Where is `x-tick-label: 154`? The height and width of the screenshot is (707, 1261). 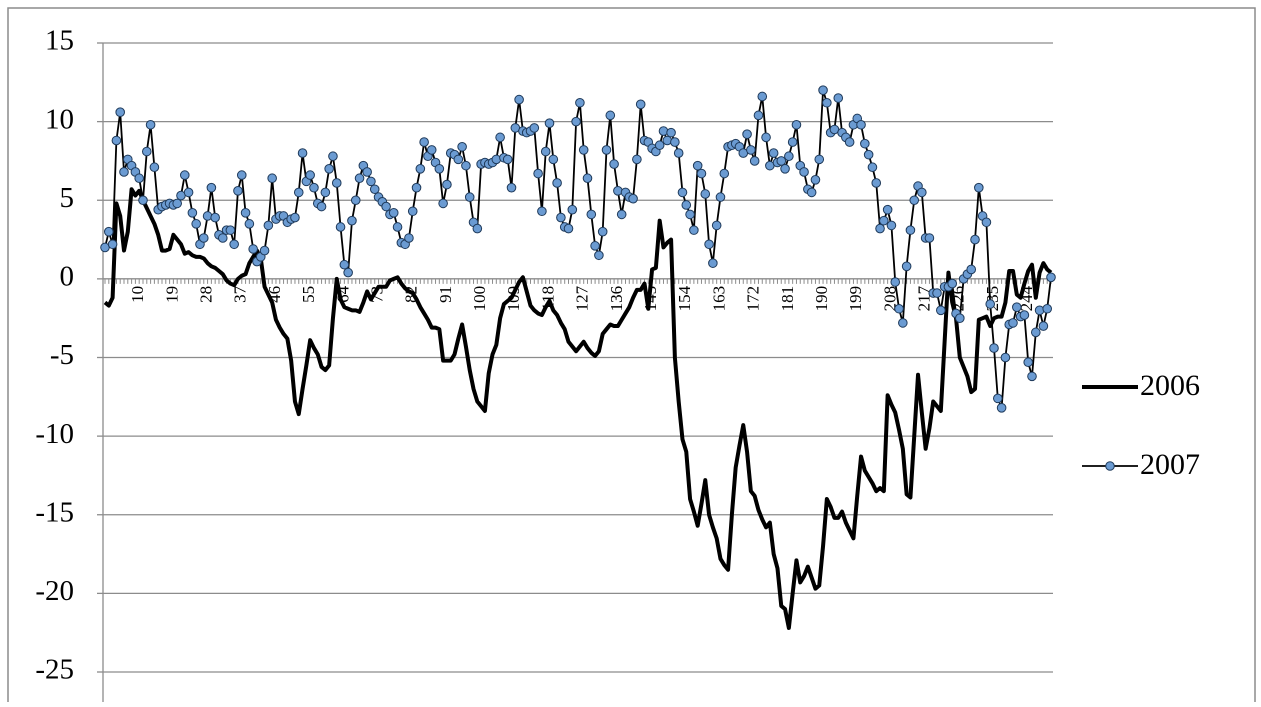
x-tick-label: 154 is located at coordinates (684, 298).